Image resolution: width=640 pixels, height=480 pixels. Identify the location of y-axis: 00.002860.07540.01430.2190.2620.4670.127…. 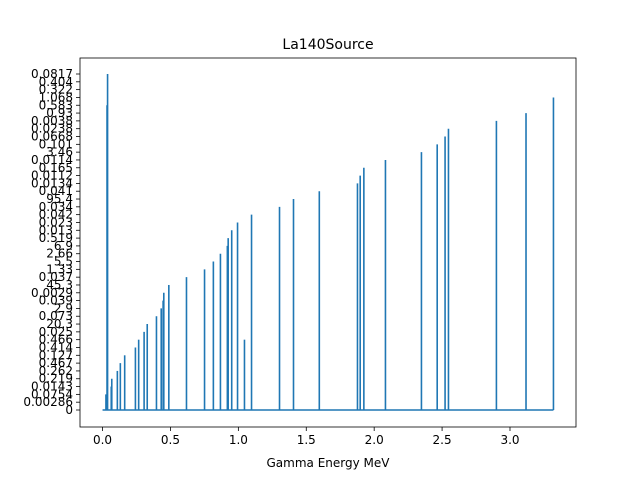
(51, 242).